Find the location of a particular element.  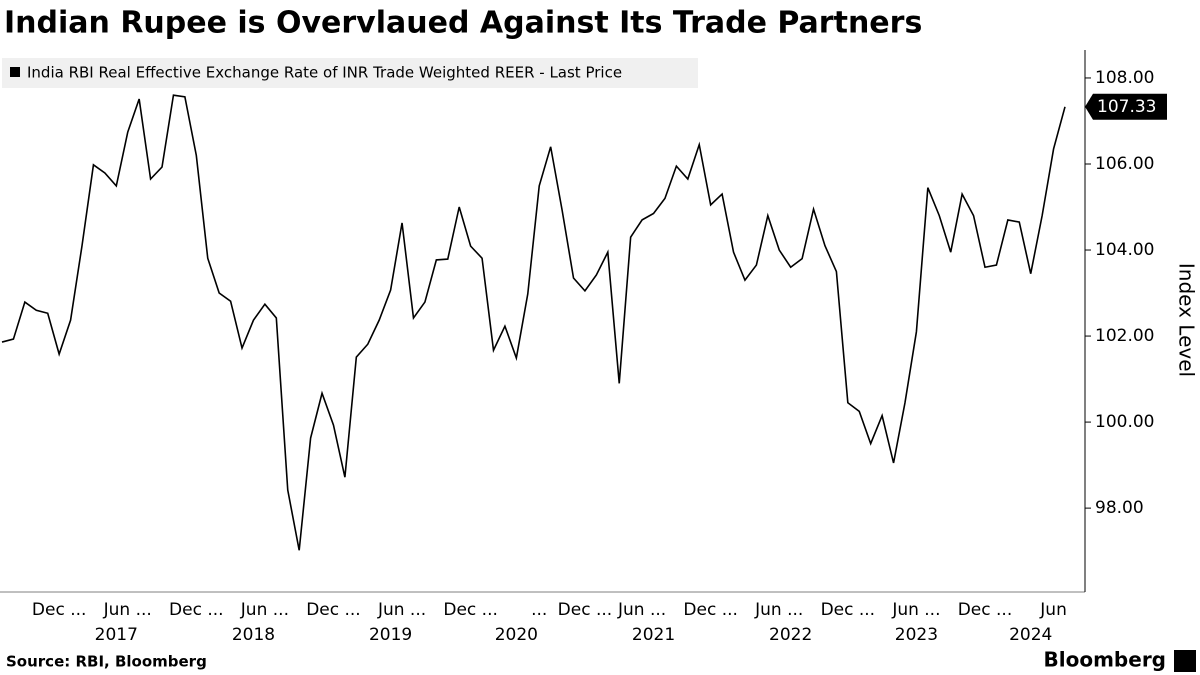

y-tick-label: 98.00 is located at coordinates (1119, 508).